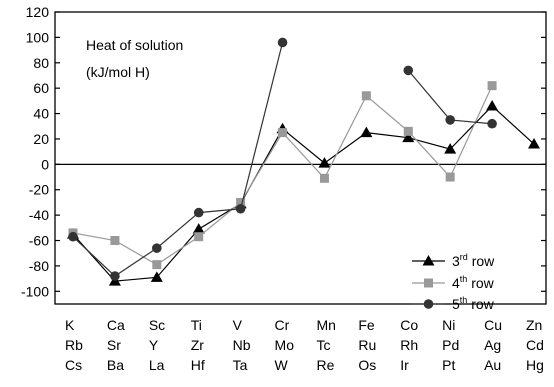 The height and width of the screenshot is (387, 554). Describe the element at coordinates (492, 345) in the screenshot. I see `x-category-label: Ag` at that location.